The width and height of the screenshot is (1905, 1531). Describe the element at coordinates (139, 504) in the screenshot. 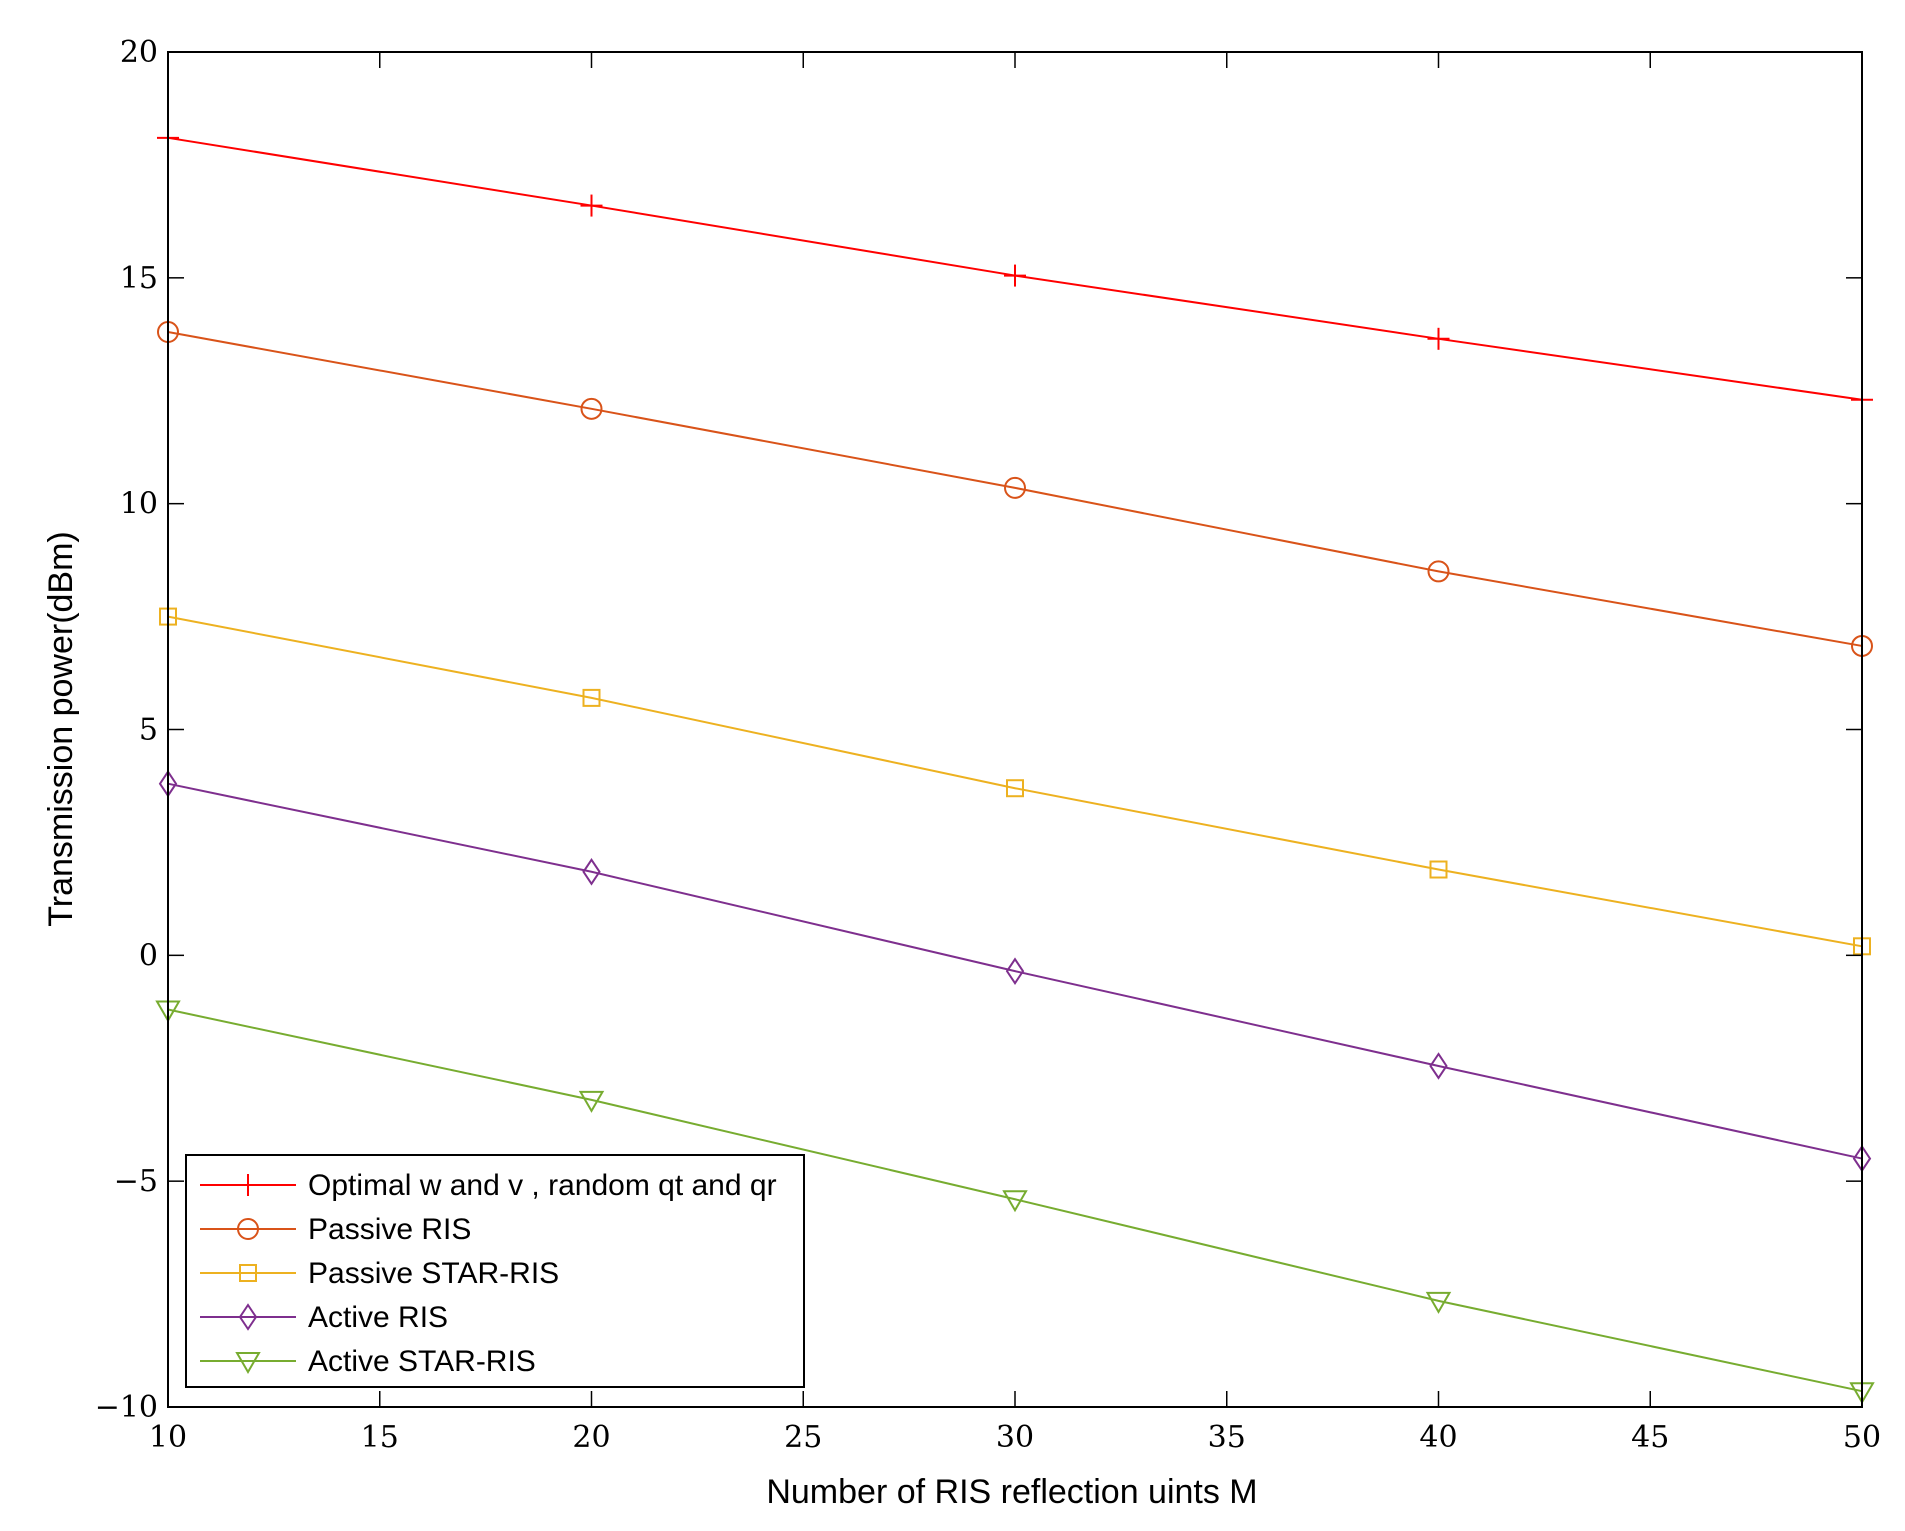

I see `y-tick-label-5: 10` at that location.